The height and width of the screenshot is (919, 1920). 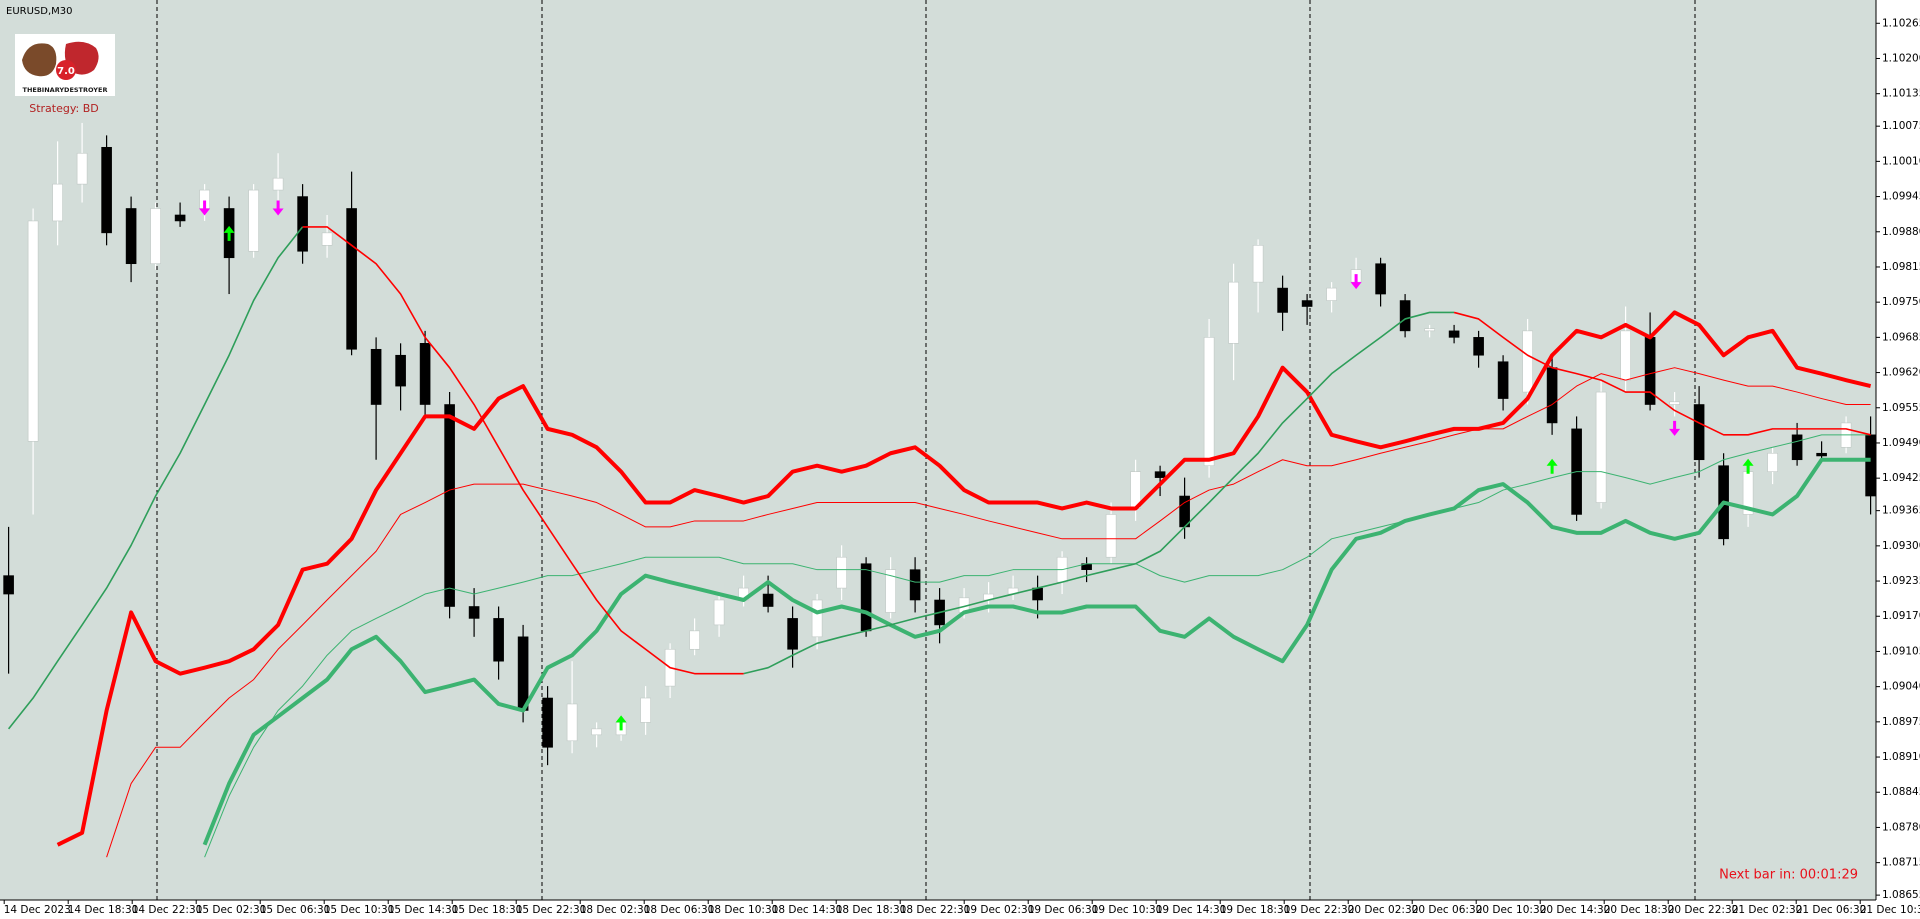 What do you see at coordinates (1901, 511) in the screenshot?
I see `y-tick-label: 1.09365` at bounding box center [1901, 511].